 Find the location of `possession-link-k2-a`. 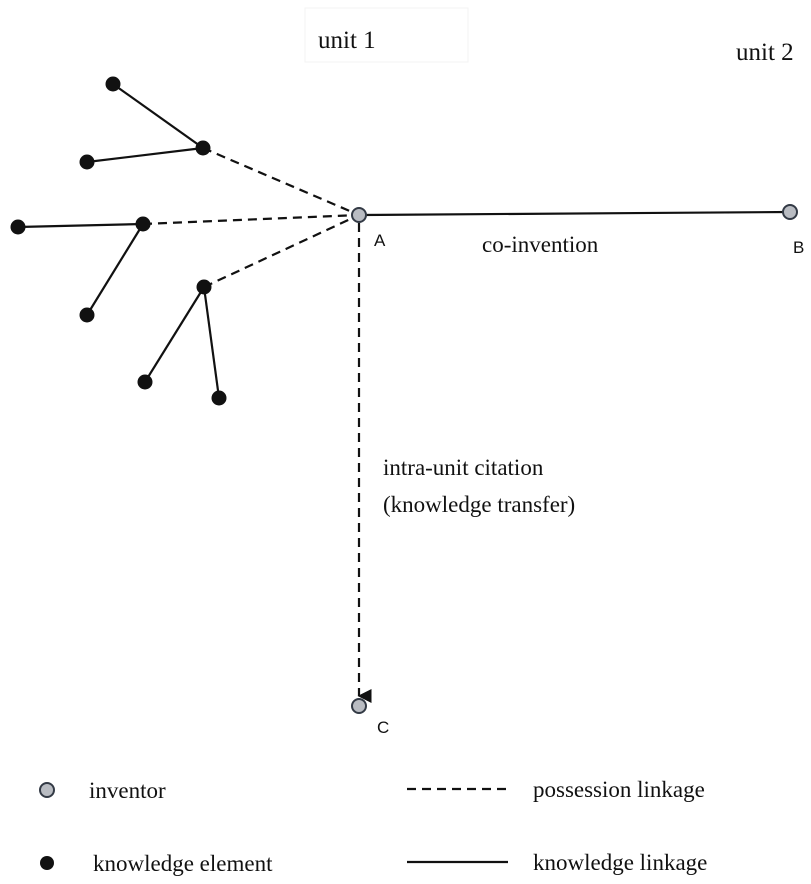

possession-link-k2-a is located at coordinates (281, 181).